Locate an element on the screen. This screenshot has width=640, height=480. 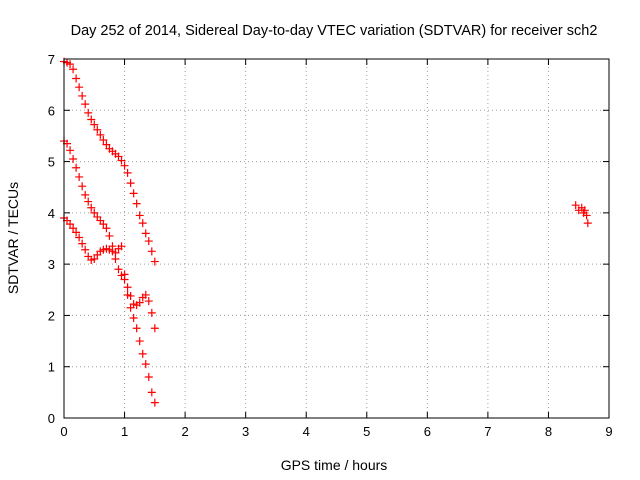
y-tick-label: 1 is located at coordinates (51, 367).